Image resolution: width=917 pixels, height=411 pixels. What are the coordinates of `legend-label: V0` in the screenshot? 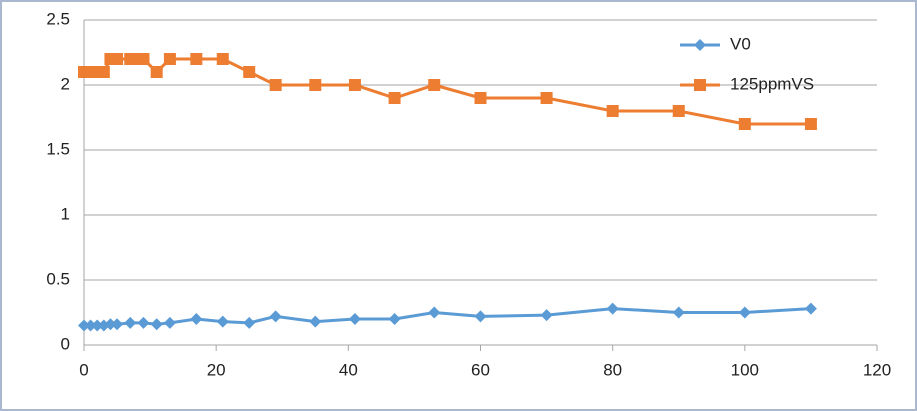 It's located at (740, 43).